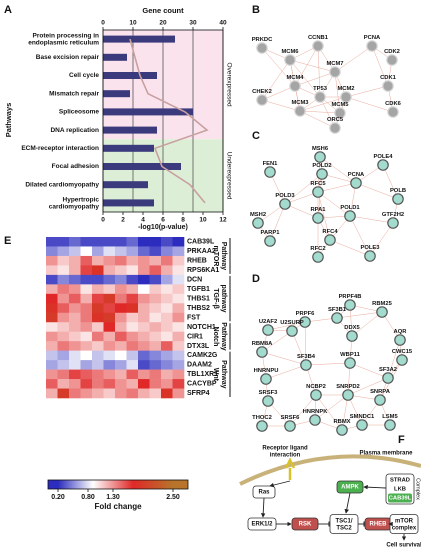  Describe the element at coordinates (350, 488) in the screenshot. I see `ampk-label: AMPK` at that location.